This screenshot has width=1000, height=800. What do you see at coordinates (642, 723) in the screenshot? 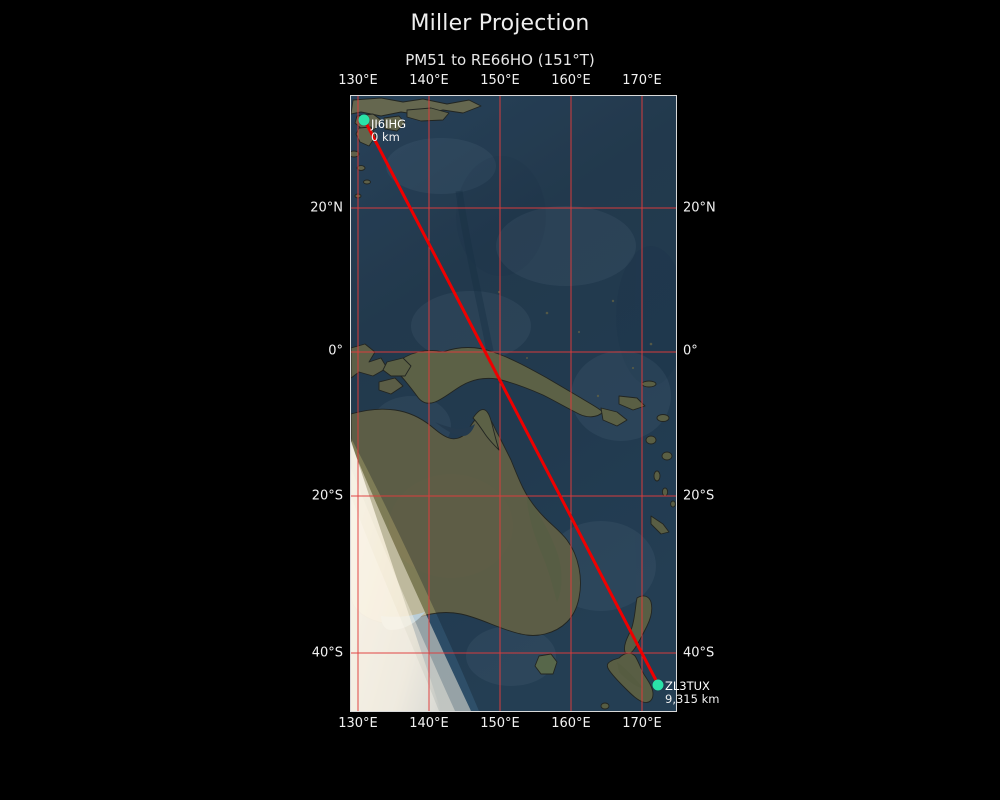
I see `lon-tick-bottom-4: 170°E` at bounding box center [642, 723].